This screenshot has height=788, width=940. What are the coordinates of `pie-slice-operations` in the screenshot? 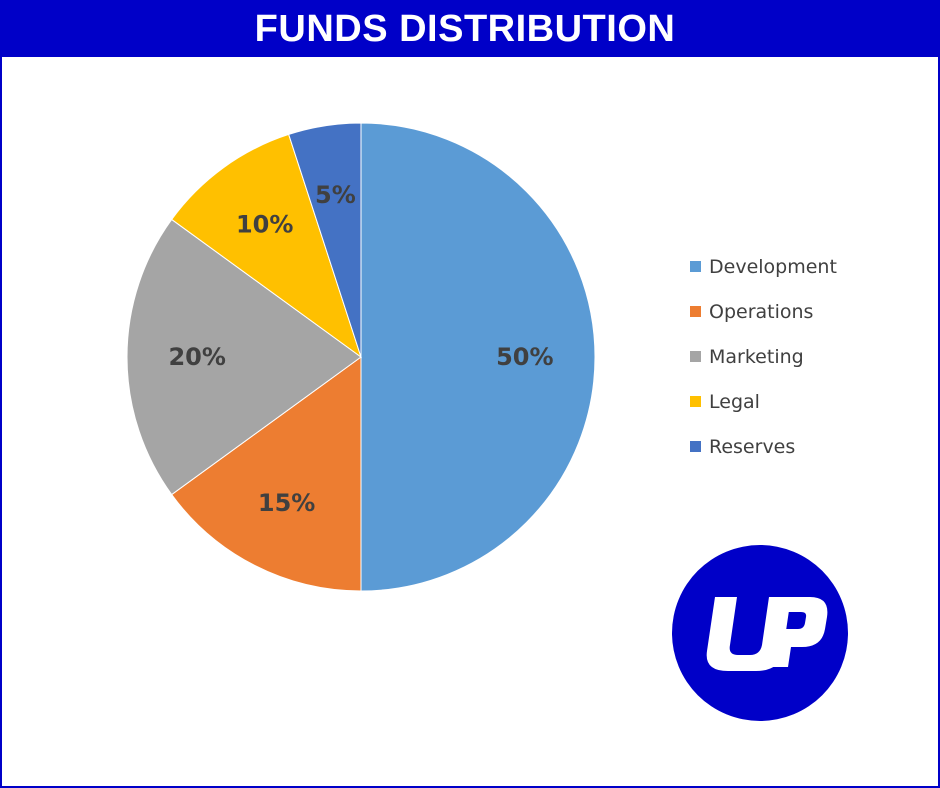 It's located at (266, 474).